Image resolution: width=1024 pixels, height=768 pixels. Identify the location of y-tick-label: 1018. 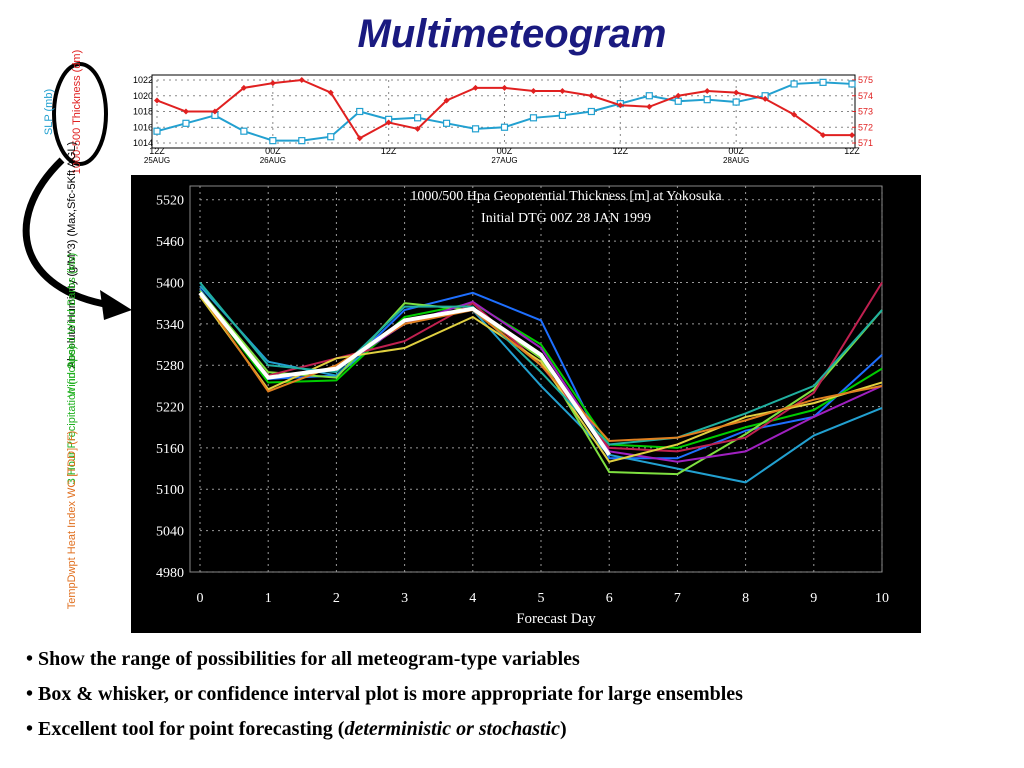
(143, 112).